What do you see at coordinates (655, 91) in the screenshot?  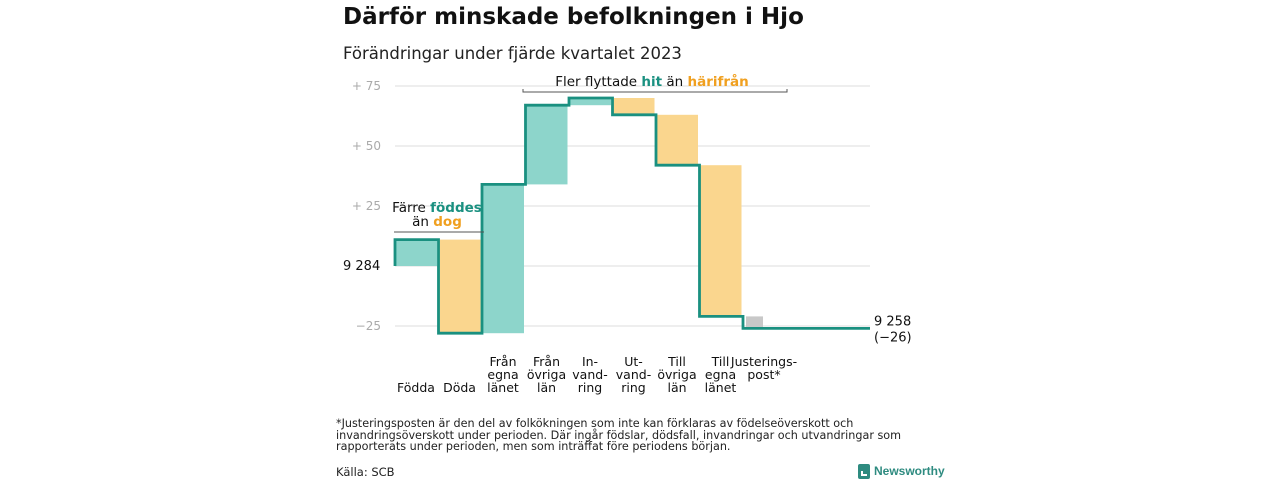 I see `annotation-bracket` at bounding box center [655, 91].